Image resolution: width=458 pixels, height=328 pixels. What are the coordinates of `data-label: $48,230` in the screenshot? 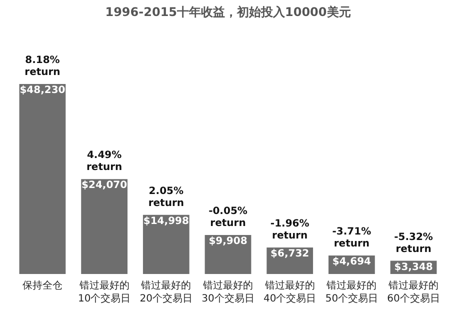 It's located at (43, 90).